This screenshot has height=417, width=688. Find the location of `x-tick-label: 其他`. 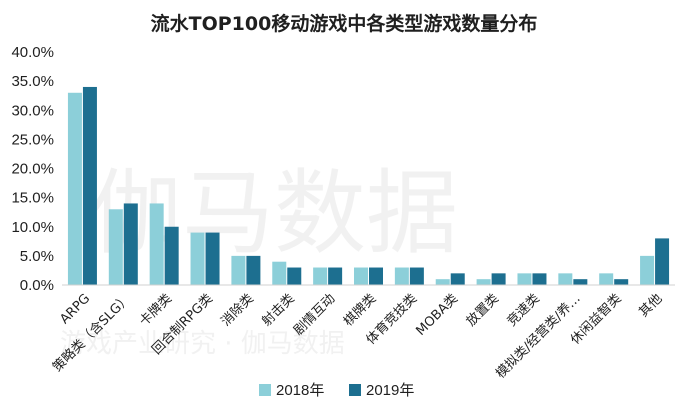

x-tick-label: 其他 is located at coordinates (650, 305).